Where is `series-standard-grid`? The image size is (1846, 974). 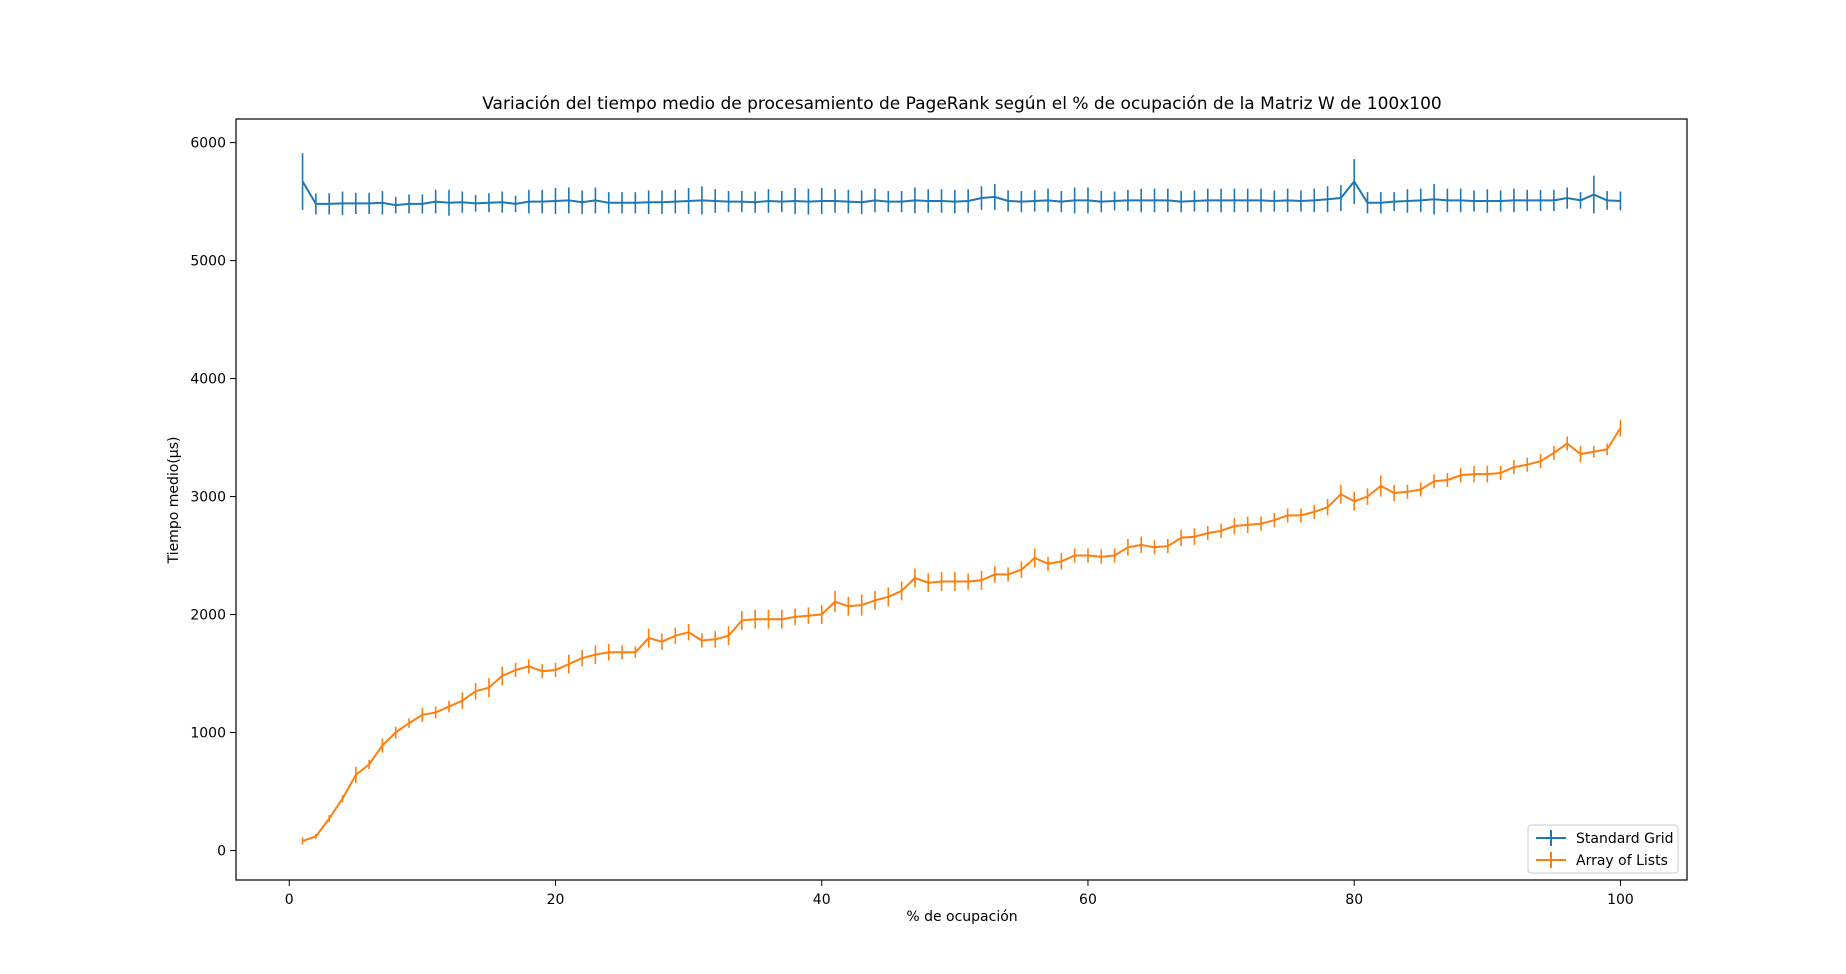 series-standard-grid is located at coordinates (961, 184).